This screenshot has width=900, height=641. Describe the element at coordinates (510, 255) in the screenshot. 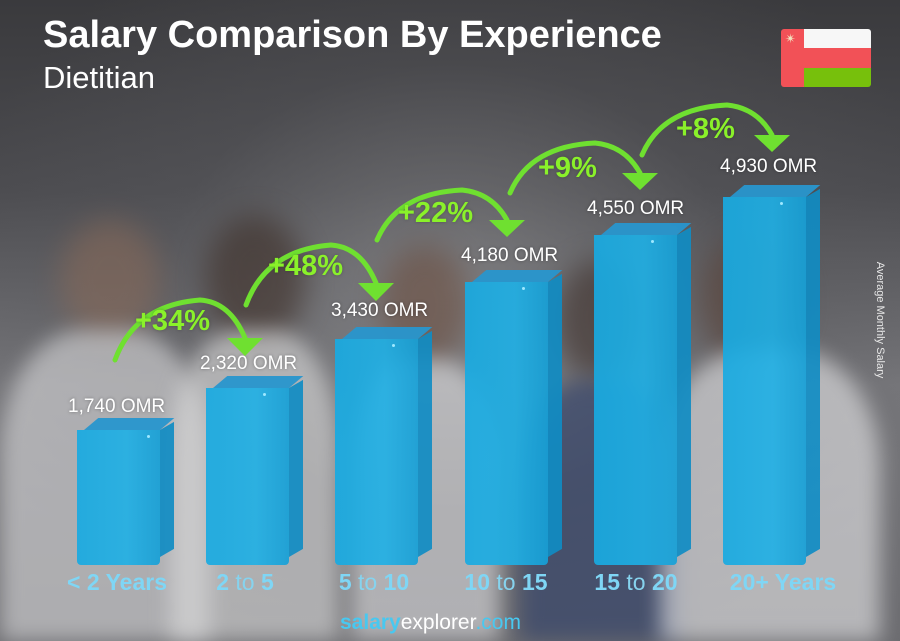

I see `value-label-4: 4,180 OMR` at that location.